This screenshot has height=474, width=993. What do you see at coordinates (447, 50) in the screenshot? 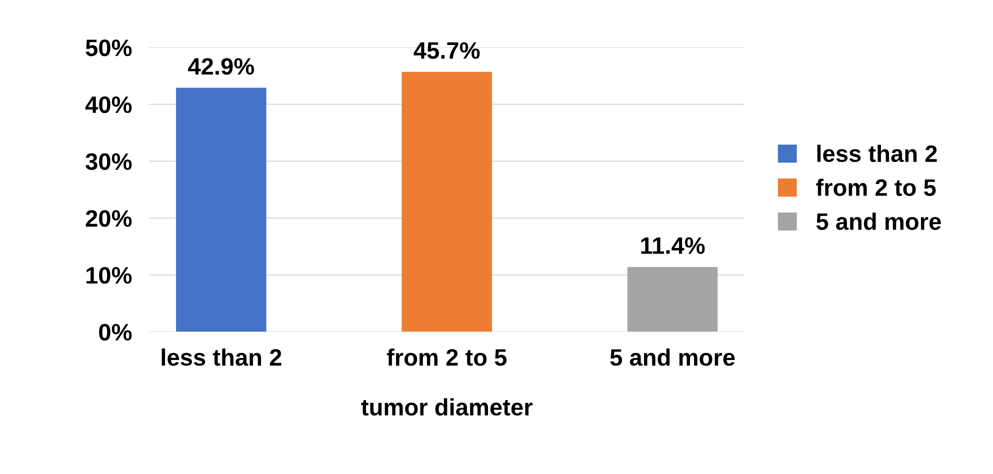
I see `data-label: 45.7%` at bounding box center [447, 50].